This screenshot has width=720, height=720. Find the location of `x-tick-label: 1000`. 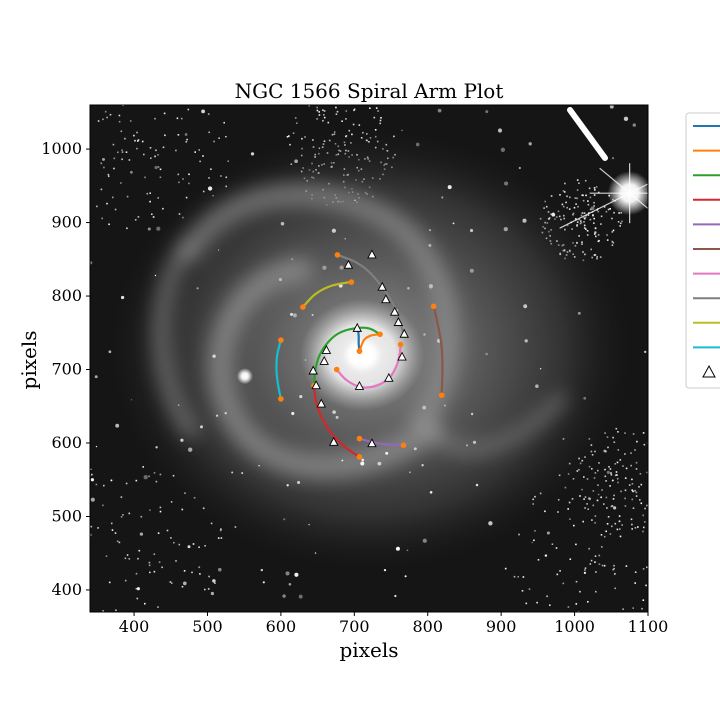

x-tick-label: 1000 is located at coordinates (574, 626).